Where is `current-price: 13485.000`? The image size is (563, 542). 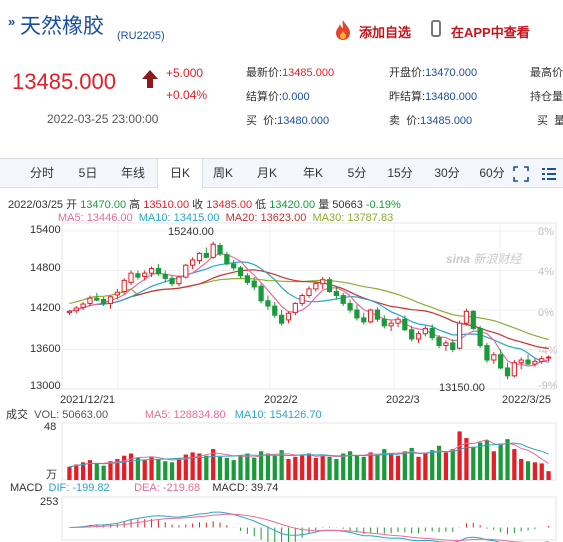
current-price: 13485.000 is located at coordinates (64, 81).